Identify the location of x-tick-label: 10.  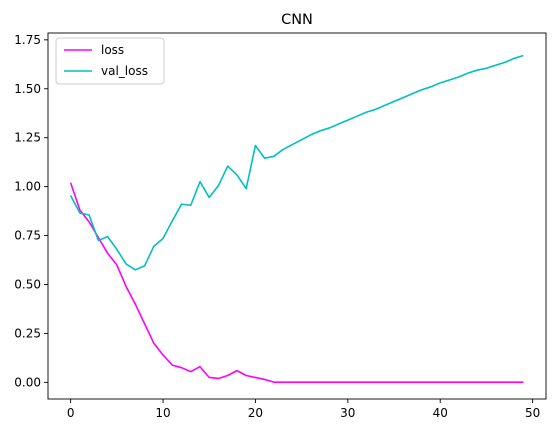
(162, 413).